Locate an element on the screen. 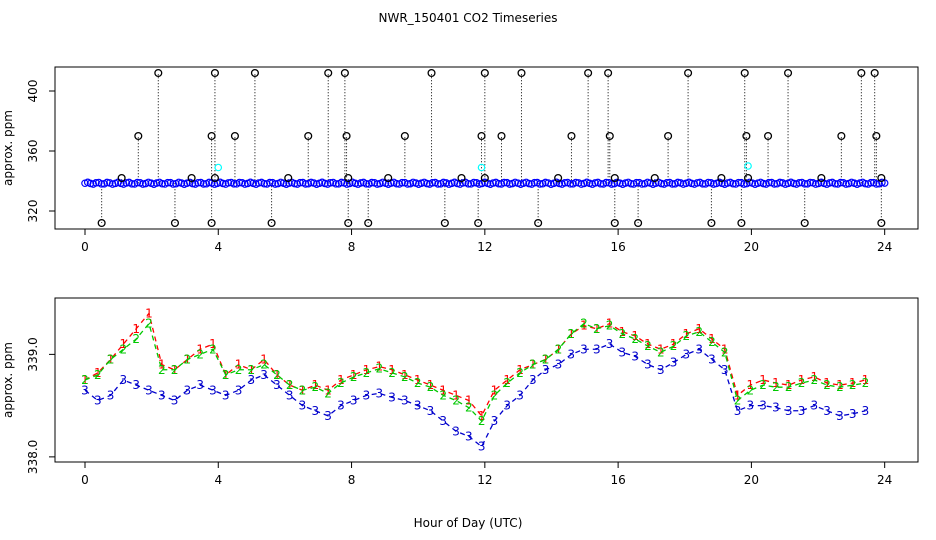  y-tick-label: 400 is located at coordinates (33, 91).